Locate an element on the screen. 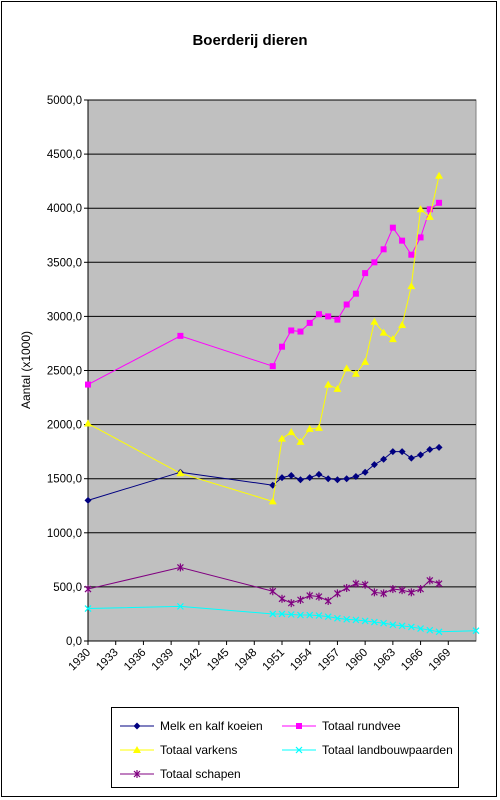 This screenshot has width=500, height=800. x-tick-label: 1933 is located at coordinates (107, 660).